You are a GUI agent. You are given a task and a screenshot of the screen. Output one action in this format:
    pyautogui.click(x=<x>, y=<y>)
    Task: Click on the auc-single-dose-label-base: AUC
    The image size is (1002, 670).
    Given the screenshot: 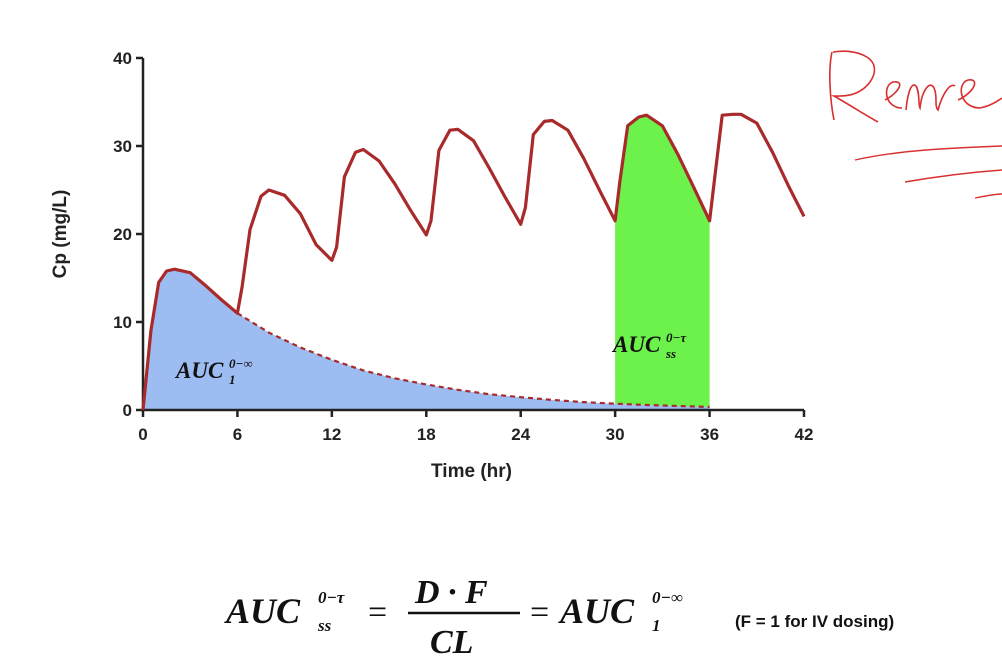 What is the action you would take?
    pyautogui.click(x=199, y=370)
    